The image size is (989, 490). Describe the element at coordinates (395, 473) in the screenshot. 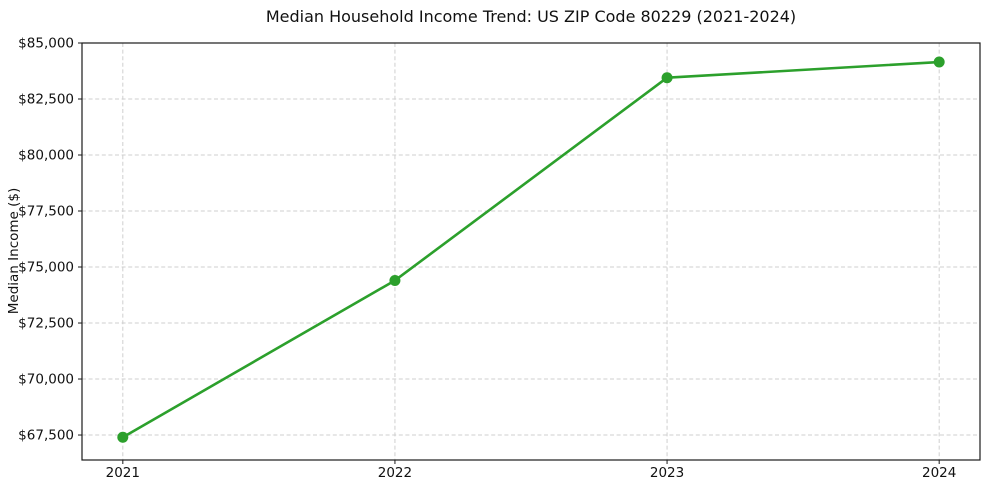

I see `x-tick-label: 2022` at that location.